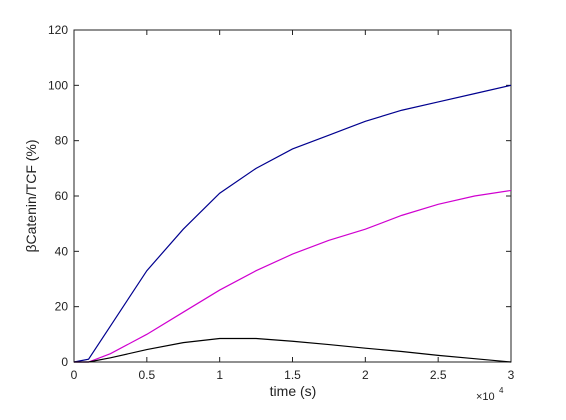 The height and width of the screenshot is (420, 566). What do you see at coordinates (58, 30) in the screenshot?
I see `y-tick-label: 120` at bounding box center [58, 30].